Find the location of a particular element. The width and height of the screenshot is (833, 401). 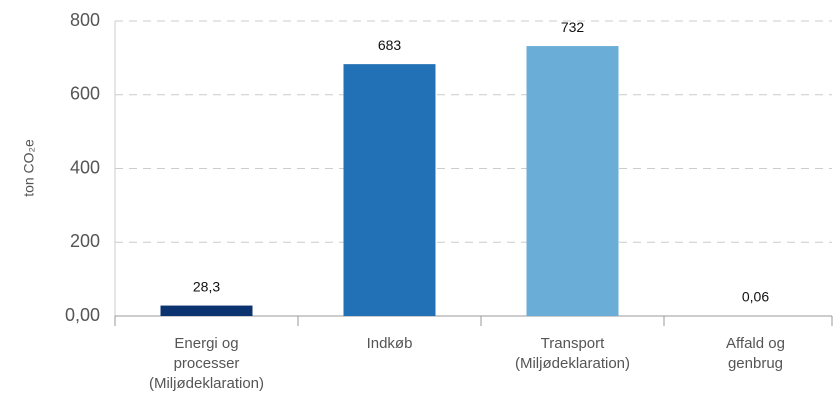

value-label: 732 is located at coordinates (573, 27).